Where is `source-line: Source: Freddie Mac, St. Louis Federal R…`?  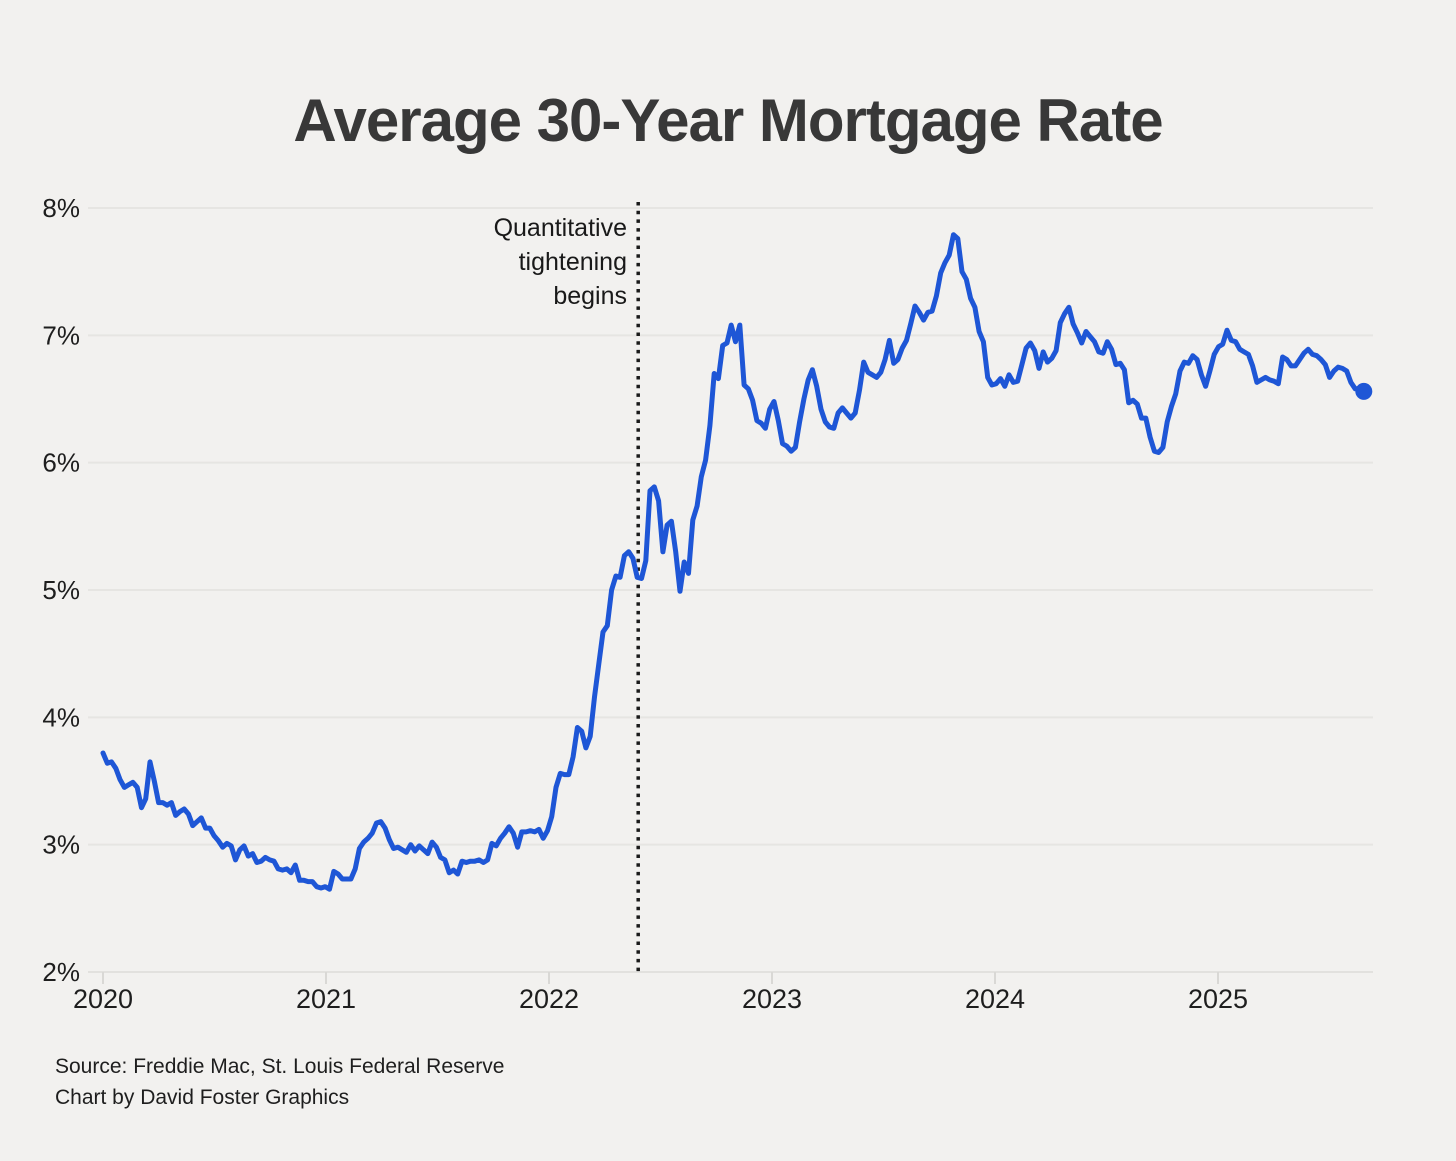 source-line: Source: Freddie Mac, St. Louis Federal R… is located at coordinates (280, 1066).